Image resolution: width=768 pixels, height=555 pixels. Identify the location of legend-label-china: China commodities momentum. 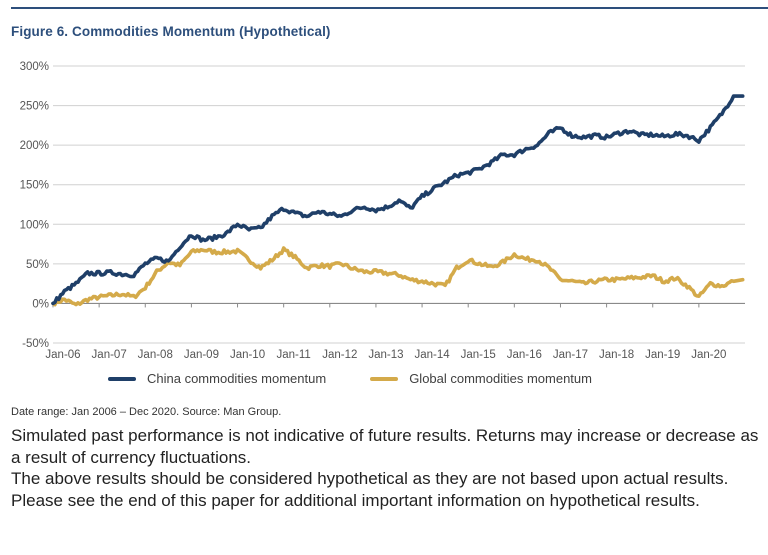
(237, 378).